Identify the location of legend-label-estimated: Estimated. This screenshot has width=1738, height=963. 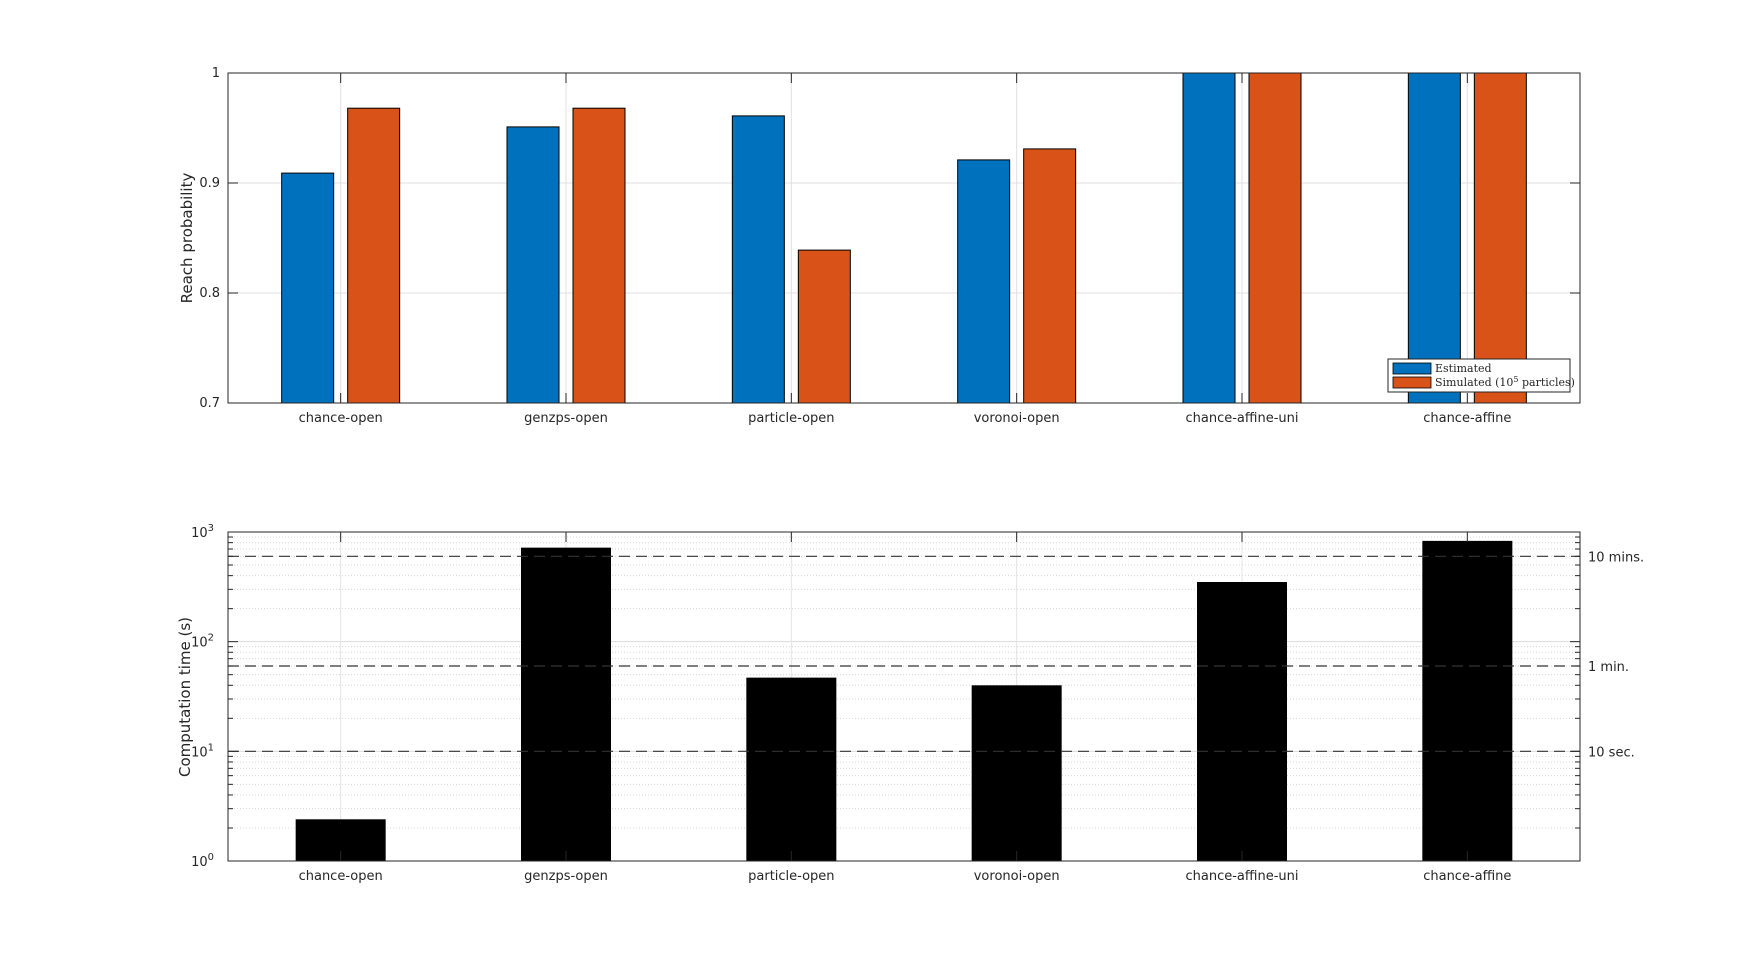
(1463, 368).